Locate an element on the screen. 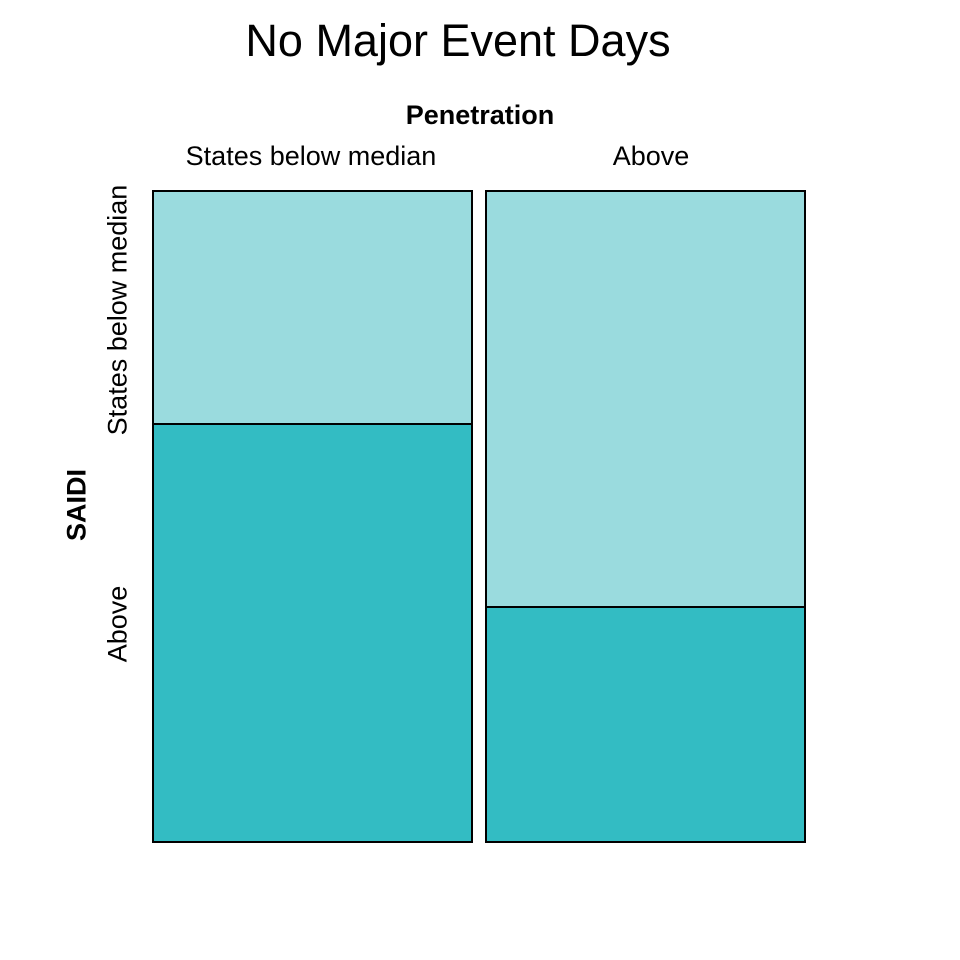 The height and width of the screenshot is (960, 960). x-axis-title: Penetration is located at coordinates (480, 115).